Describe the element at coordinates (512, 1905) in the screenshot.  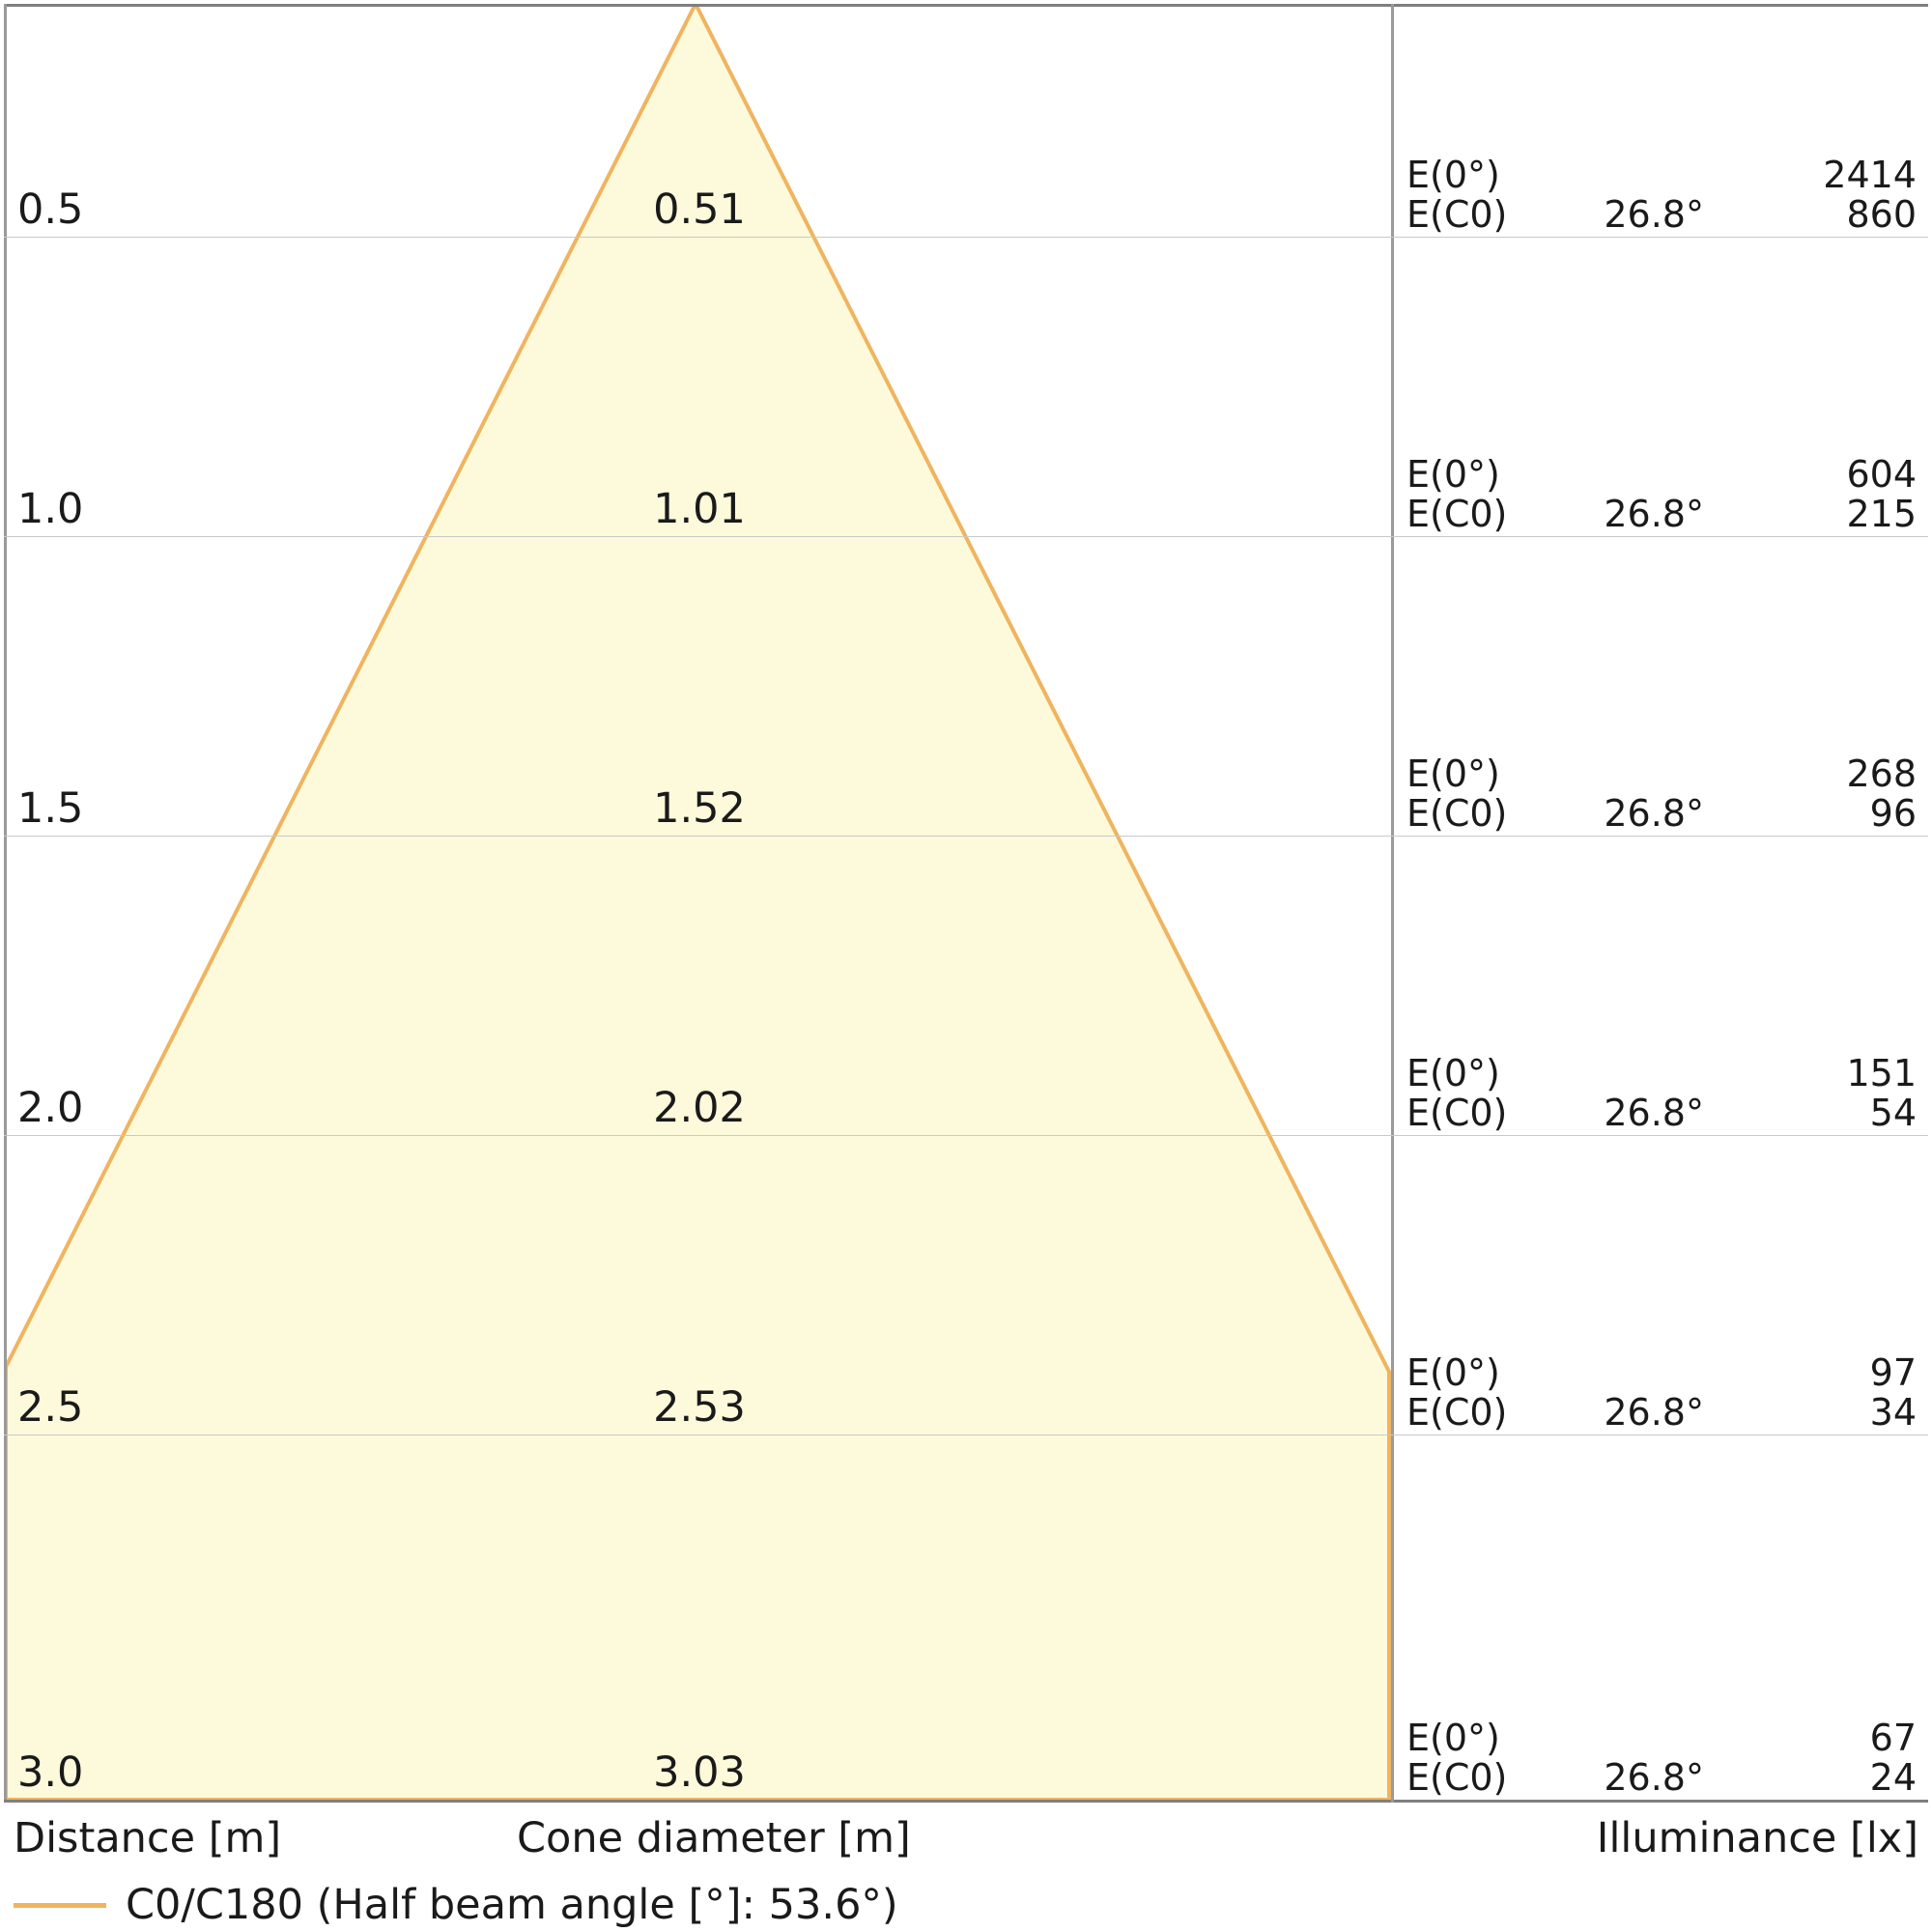
I see `legend-label-c0-c180: C0/C180 (Half beam angle [°]: 53.6°)` at that location.